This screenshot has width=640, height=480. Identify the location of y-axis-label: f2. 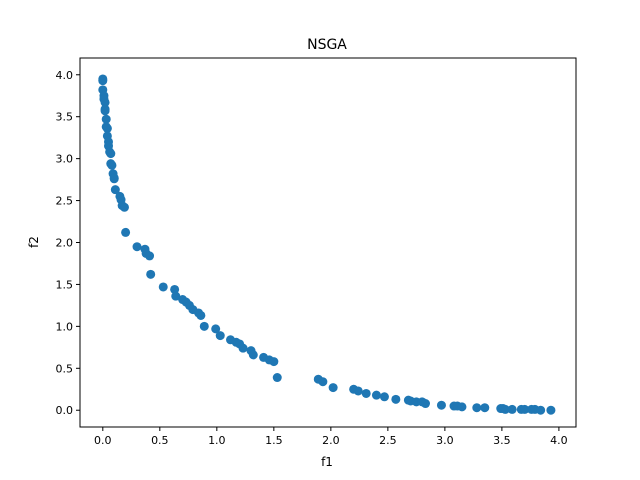
(34, 242).